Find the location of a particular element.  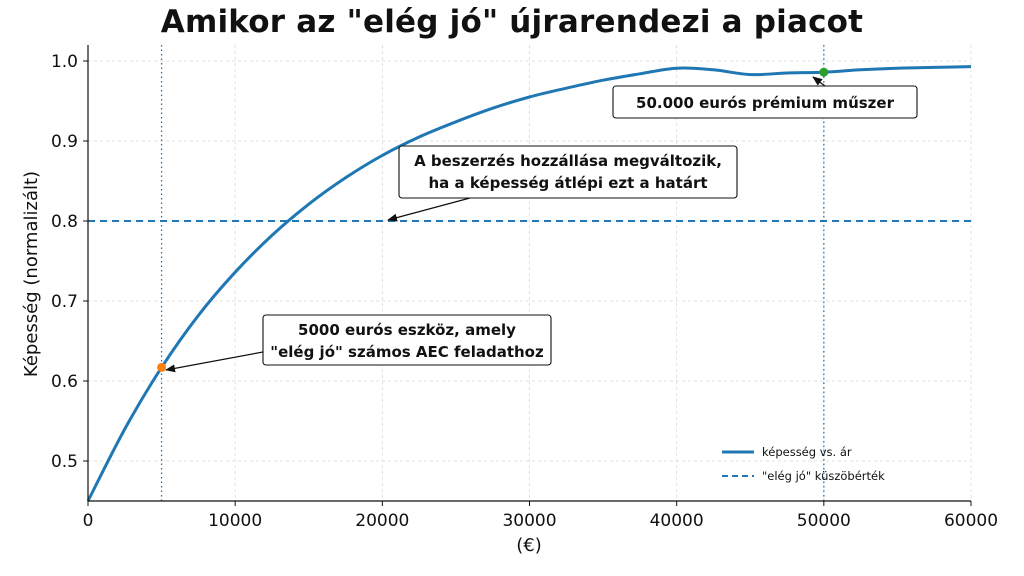

x-tick-label: 40000 is located at coordinates (677, 521).